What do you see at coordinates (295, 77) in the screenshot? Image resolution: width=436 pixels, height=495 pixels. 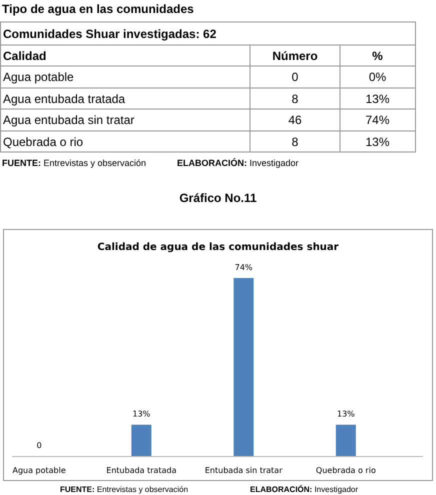 I see `text: 0` at bounding box center [295, 77].